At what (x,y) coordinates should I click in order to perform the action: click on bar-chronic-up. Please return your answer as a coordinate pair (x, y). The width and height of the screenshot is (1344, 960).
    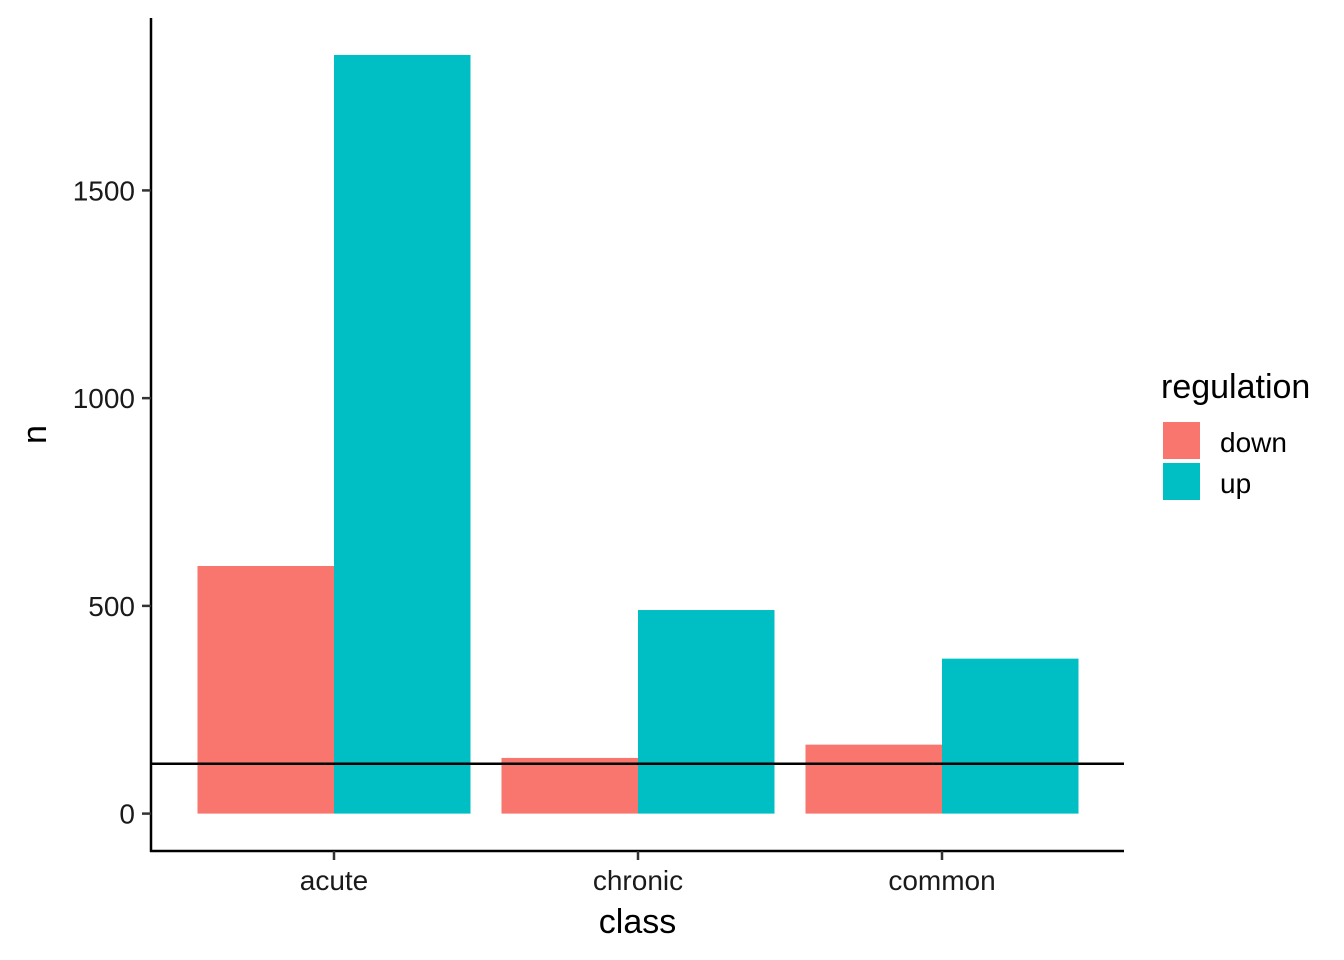
    Looking at the image, I should click on (706, 712).